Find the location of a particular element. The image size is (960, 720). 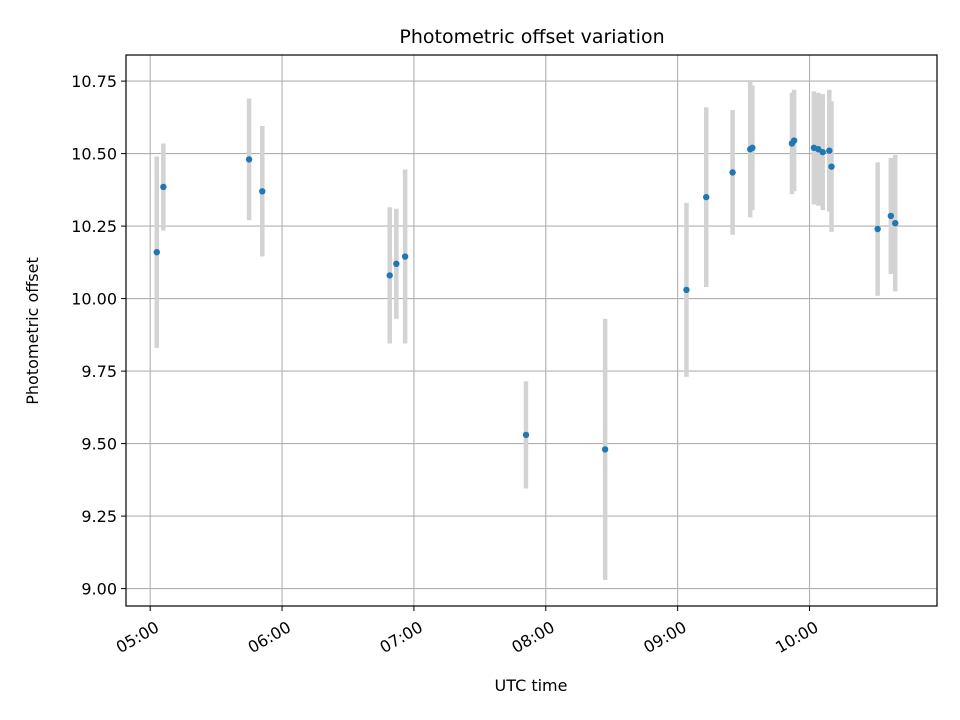

x-axis-title: UTC time is located at coordinates (531, 685).